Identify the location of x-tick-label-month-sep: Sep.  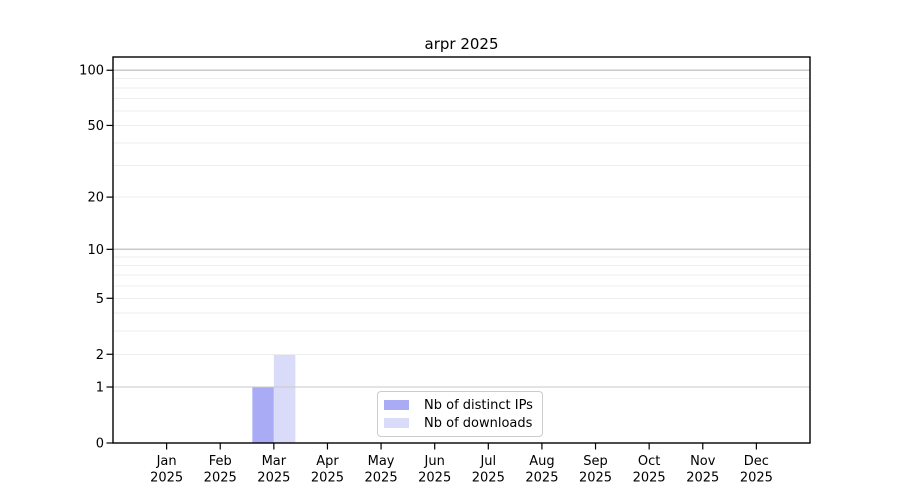
(595, 461).